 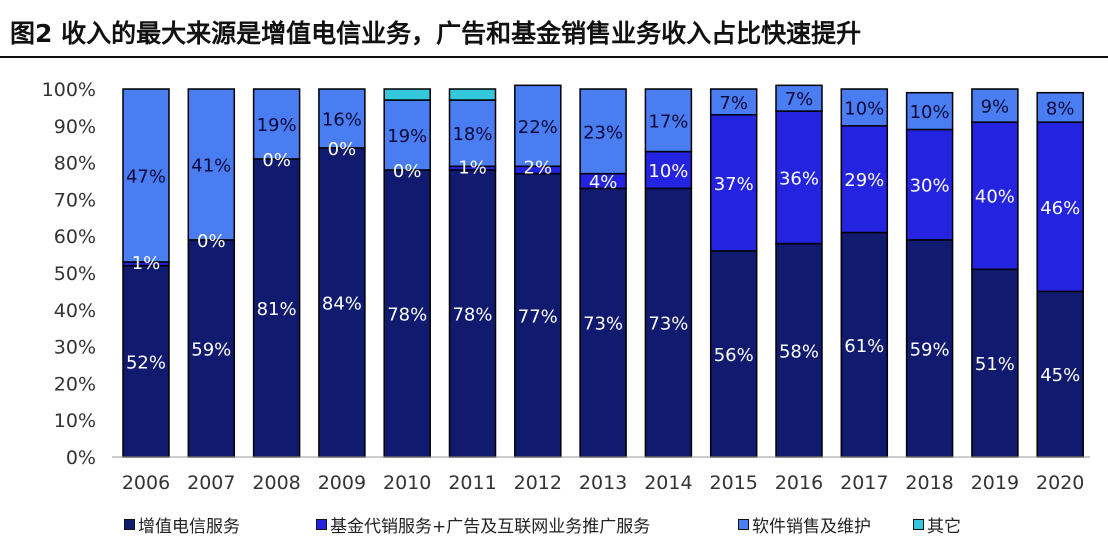 I want to click on legend-label: 软件销售及维护, so click(x=811, y=526).